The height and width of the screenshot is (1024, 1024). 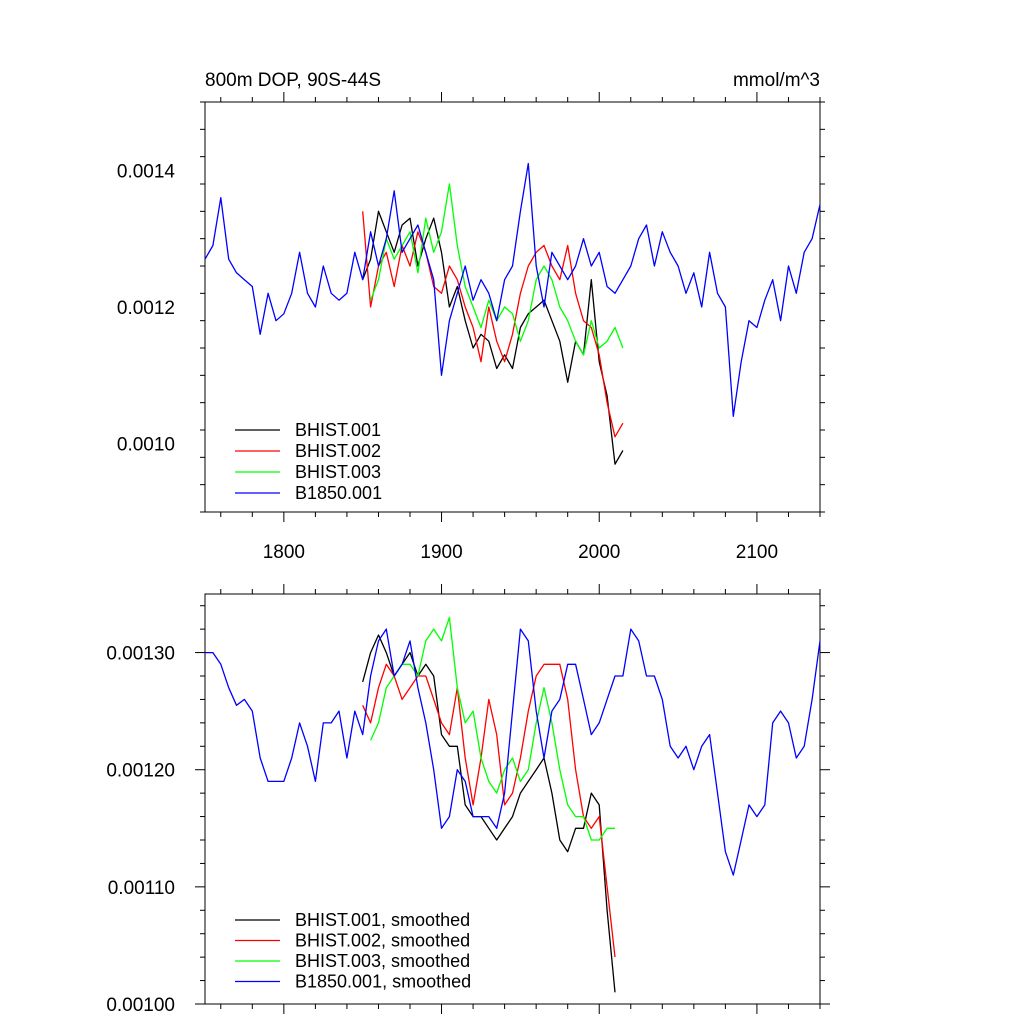 What do you see at coordinates (338, 430) in the screenshot?
I see `legend-label: BHIST.001` at bounding box center [338, 430].